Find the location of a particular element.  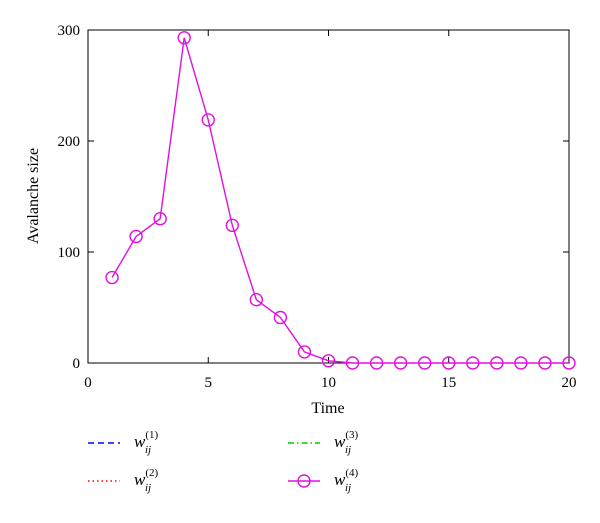

x-axis-label: Time is located at coordinates (327, 408).